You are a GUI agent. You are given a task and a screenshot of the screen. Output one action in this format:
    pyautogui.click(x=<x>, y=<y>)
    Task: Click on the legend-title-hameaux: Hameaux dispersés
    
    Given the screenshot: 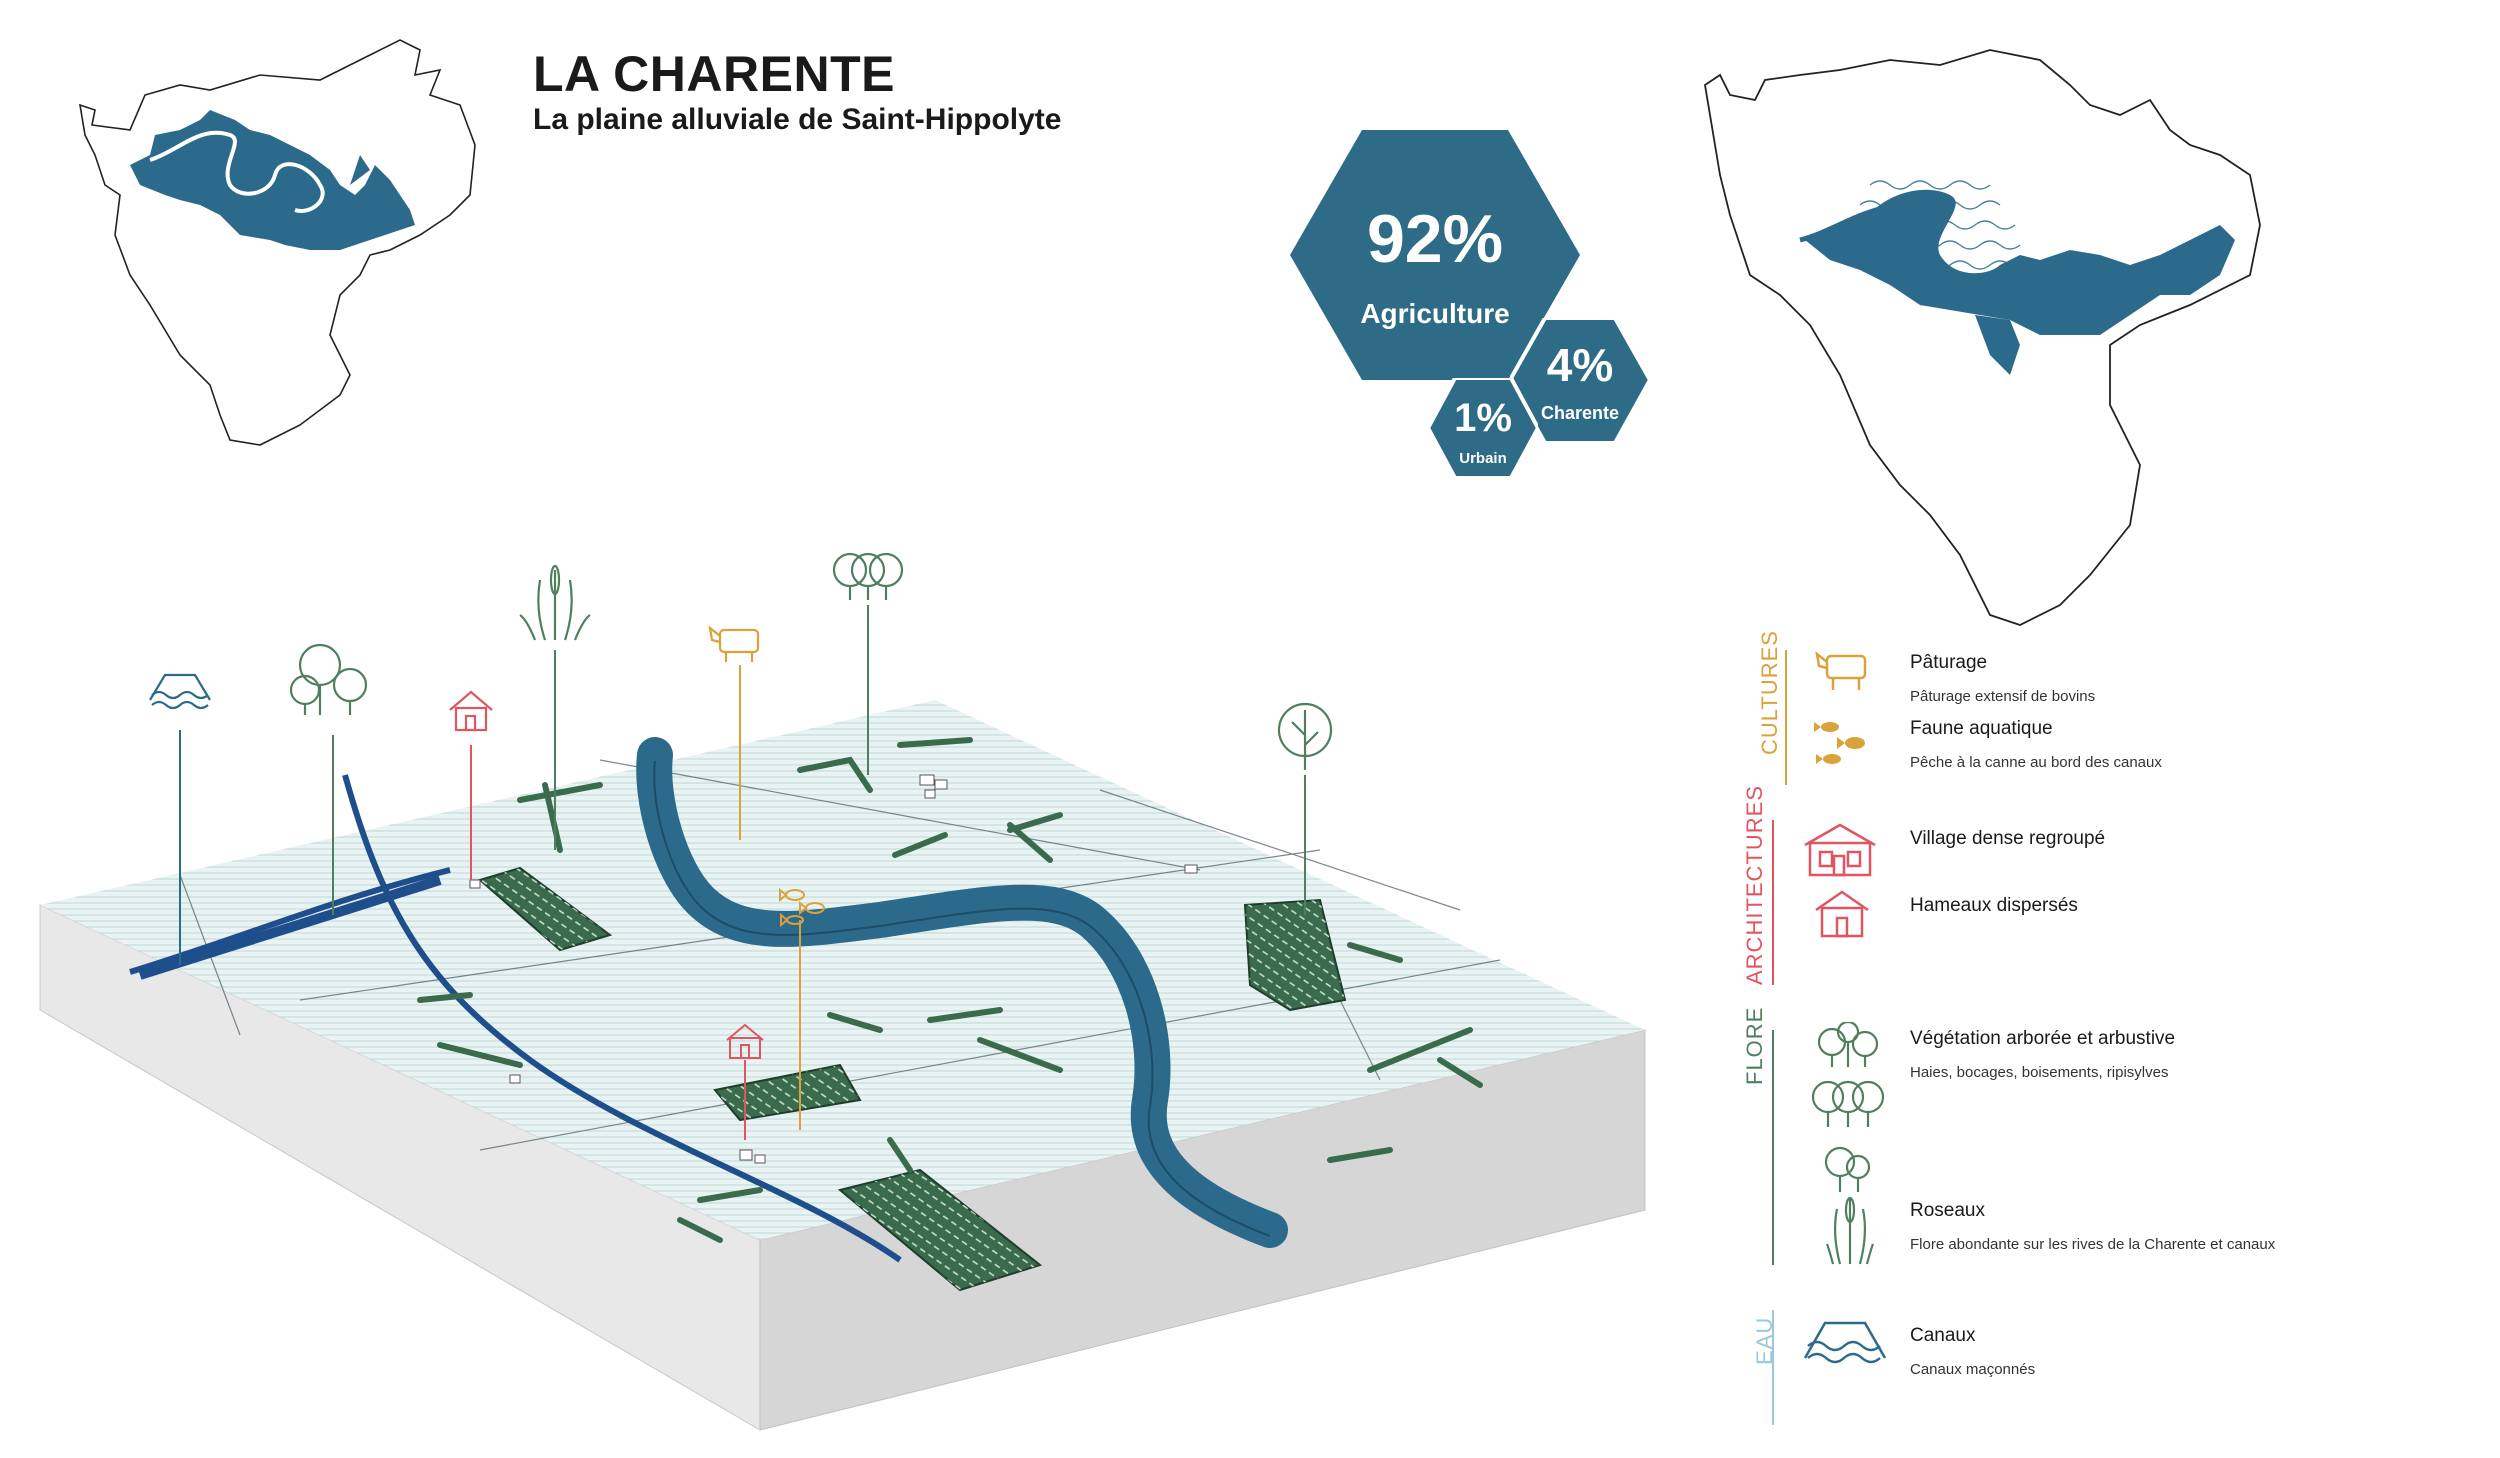 What is the action you would take?
    pyautogui.click(x=1994, y=905)
    